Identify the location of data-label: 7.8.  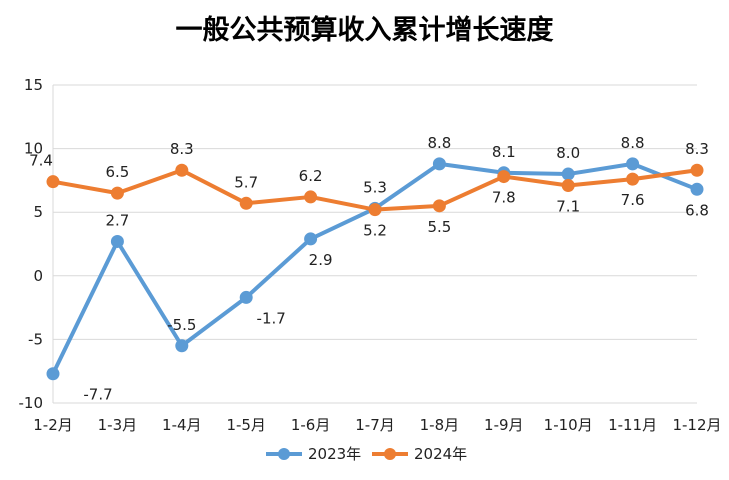
(504, 198).